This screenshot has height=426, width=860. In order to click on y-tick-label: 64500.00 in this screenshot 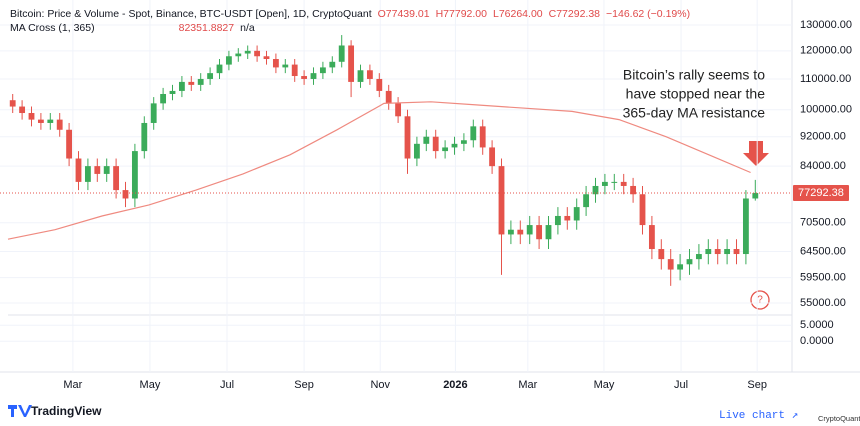, I will do `click(823, 251)`.